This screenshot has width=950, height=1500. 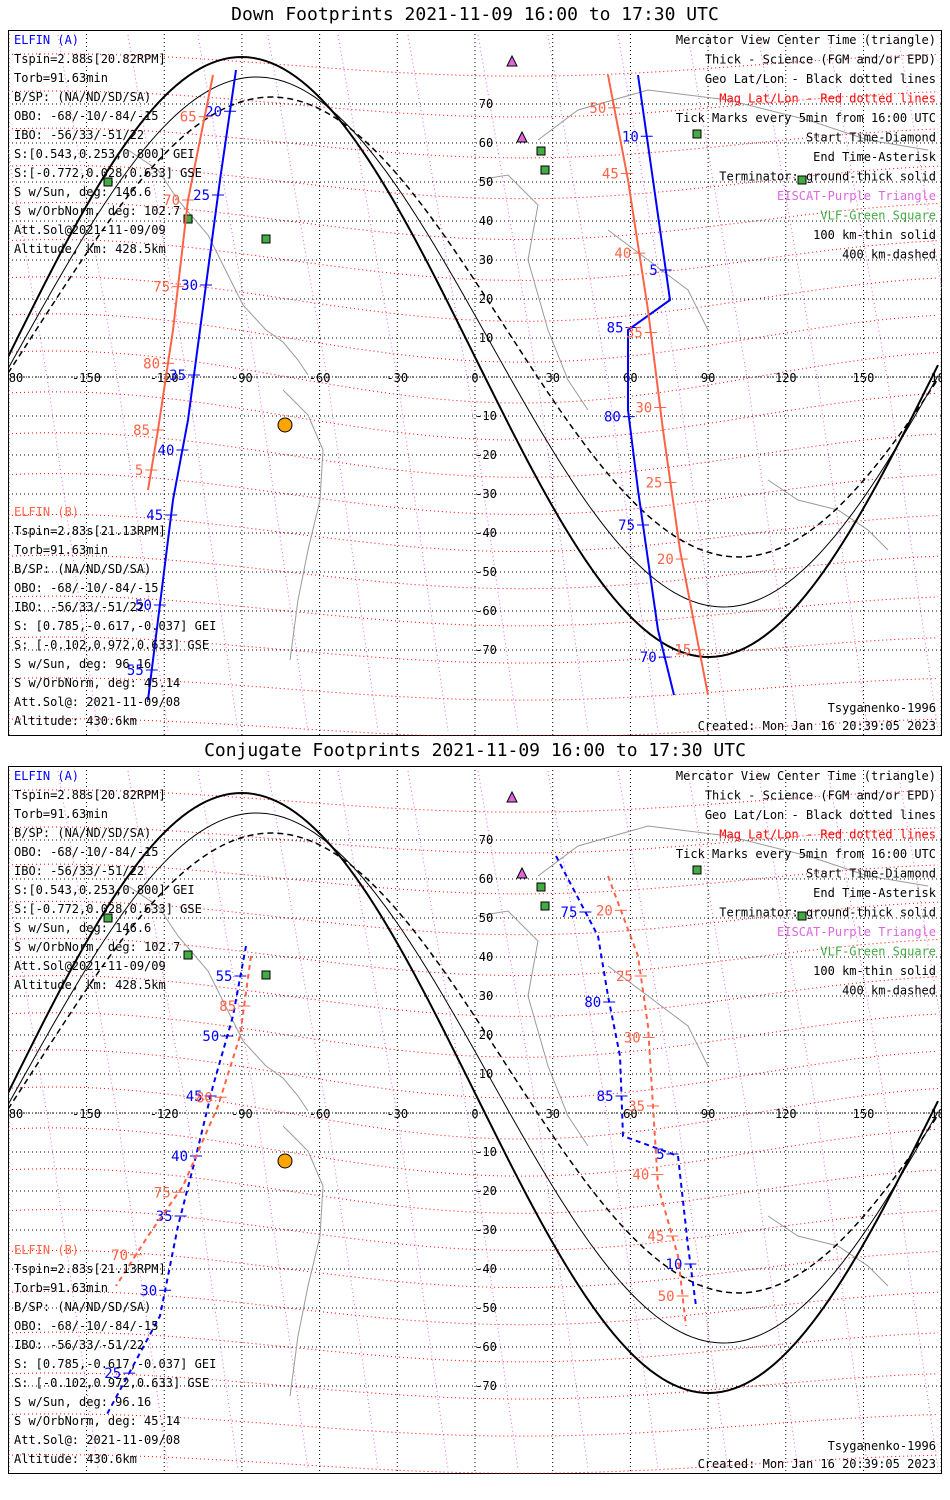 I want to click on lat-tick-label: -70, so click(x=486, y=650).